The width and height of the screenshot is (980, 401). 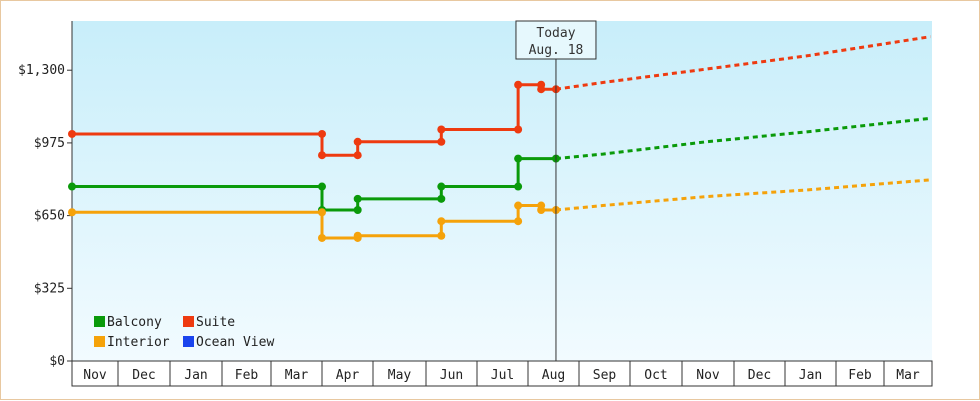 I want to click on month-label: Jul, so click(x=502, y=375).